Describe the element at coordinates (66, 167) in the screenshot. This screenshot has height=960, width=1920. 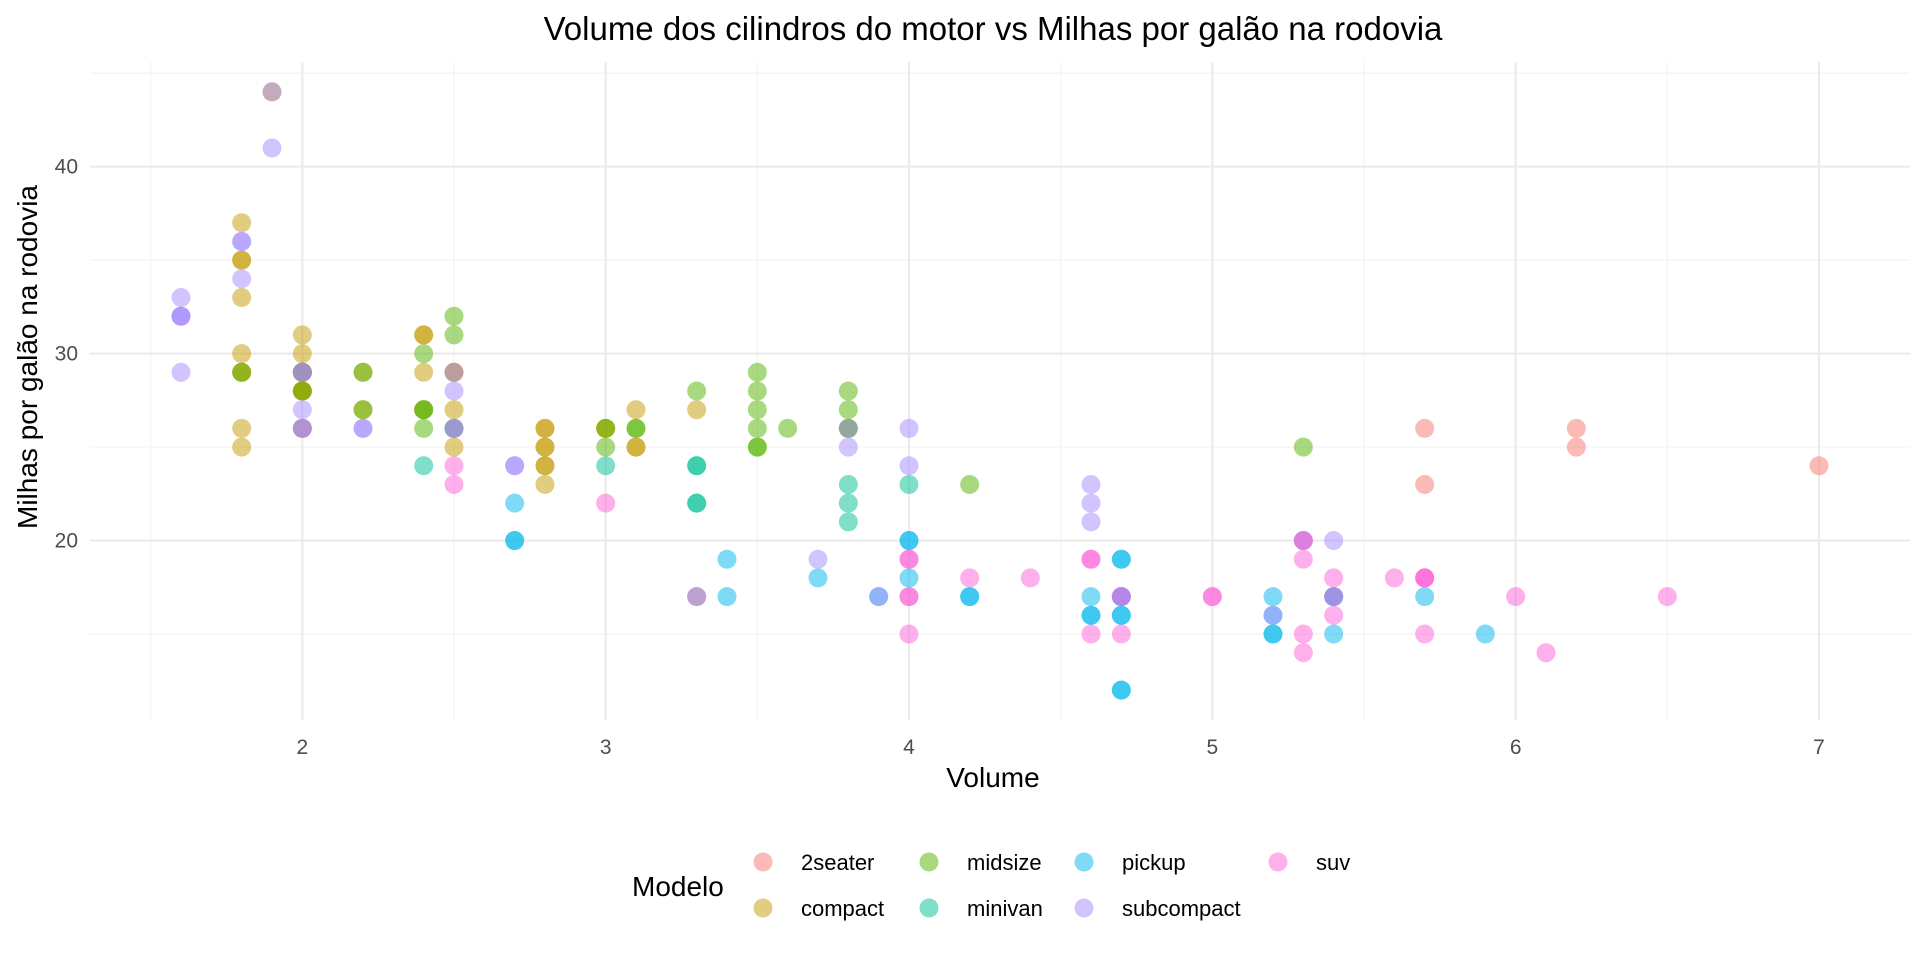
I see `y-tick-label: 40` at that location.